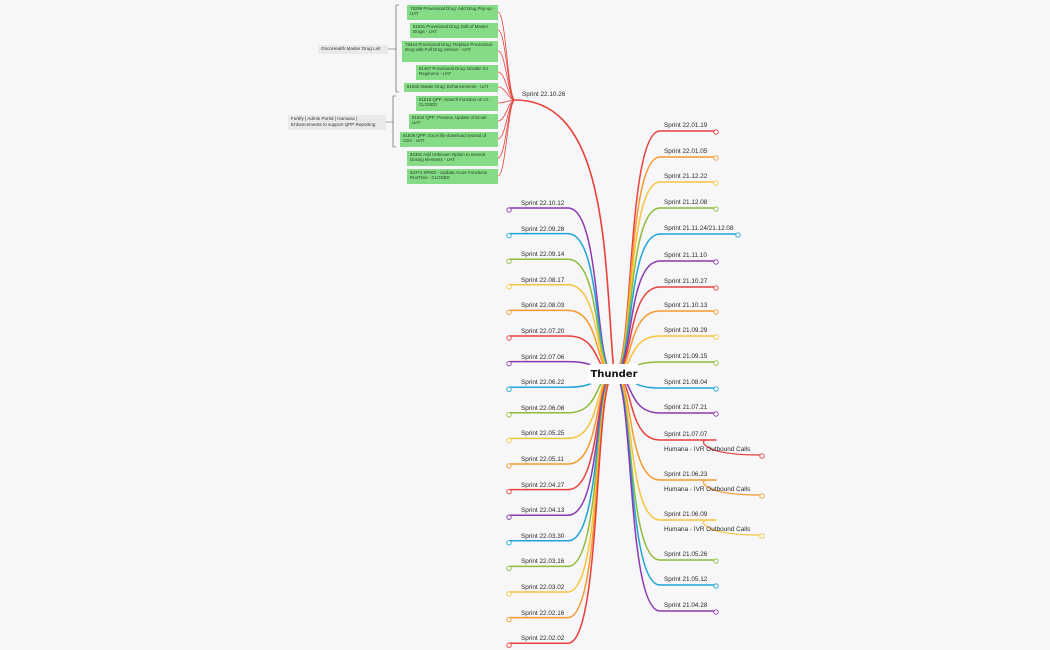 Image resolution: width=1050 pixels, height=650 pixels. Describe the element at coordinates (686, 356) in the screenshot. I see `right-branch-label: Sprint 21.09.15` at that location.